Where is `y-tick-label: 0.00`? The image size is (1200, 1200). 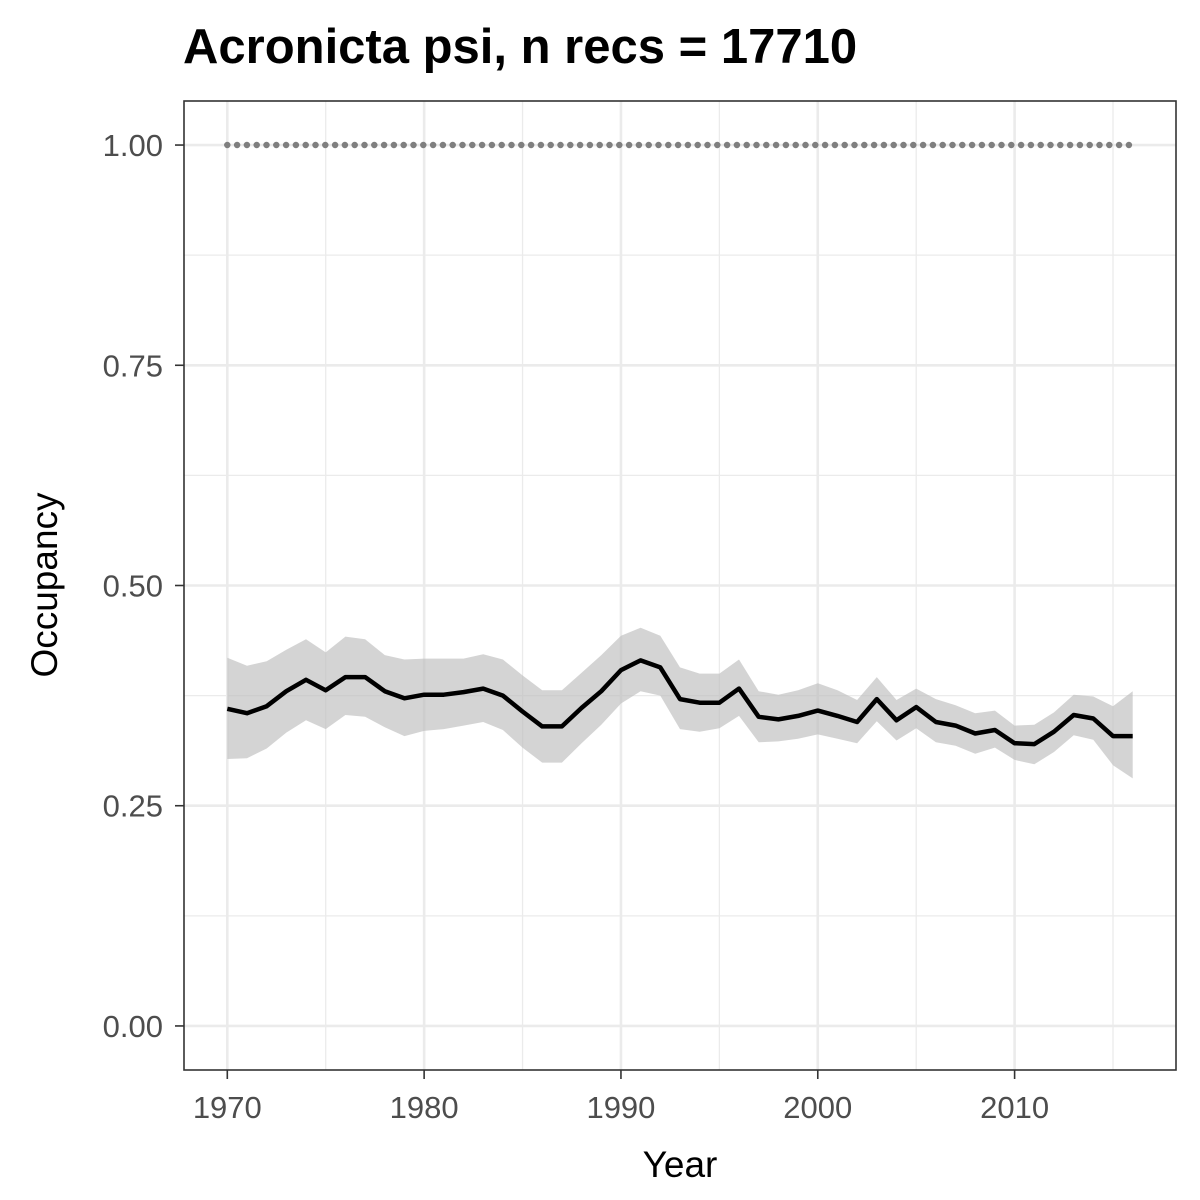 y-tick-label: 0.00 is located at coordinates (133, 1026).